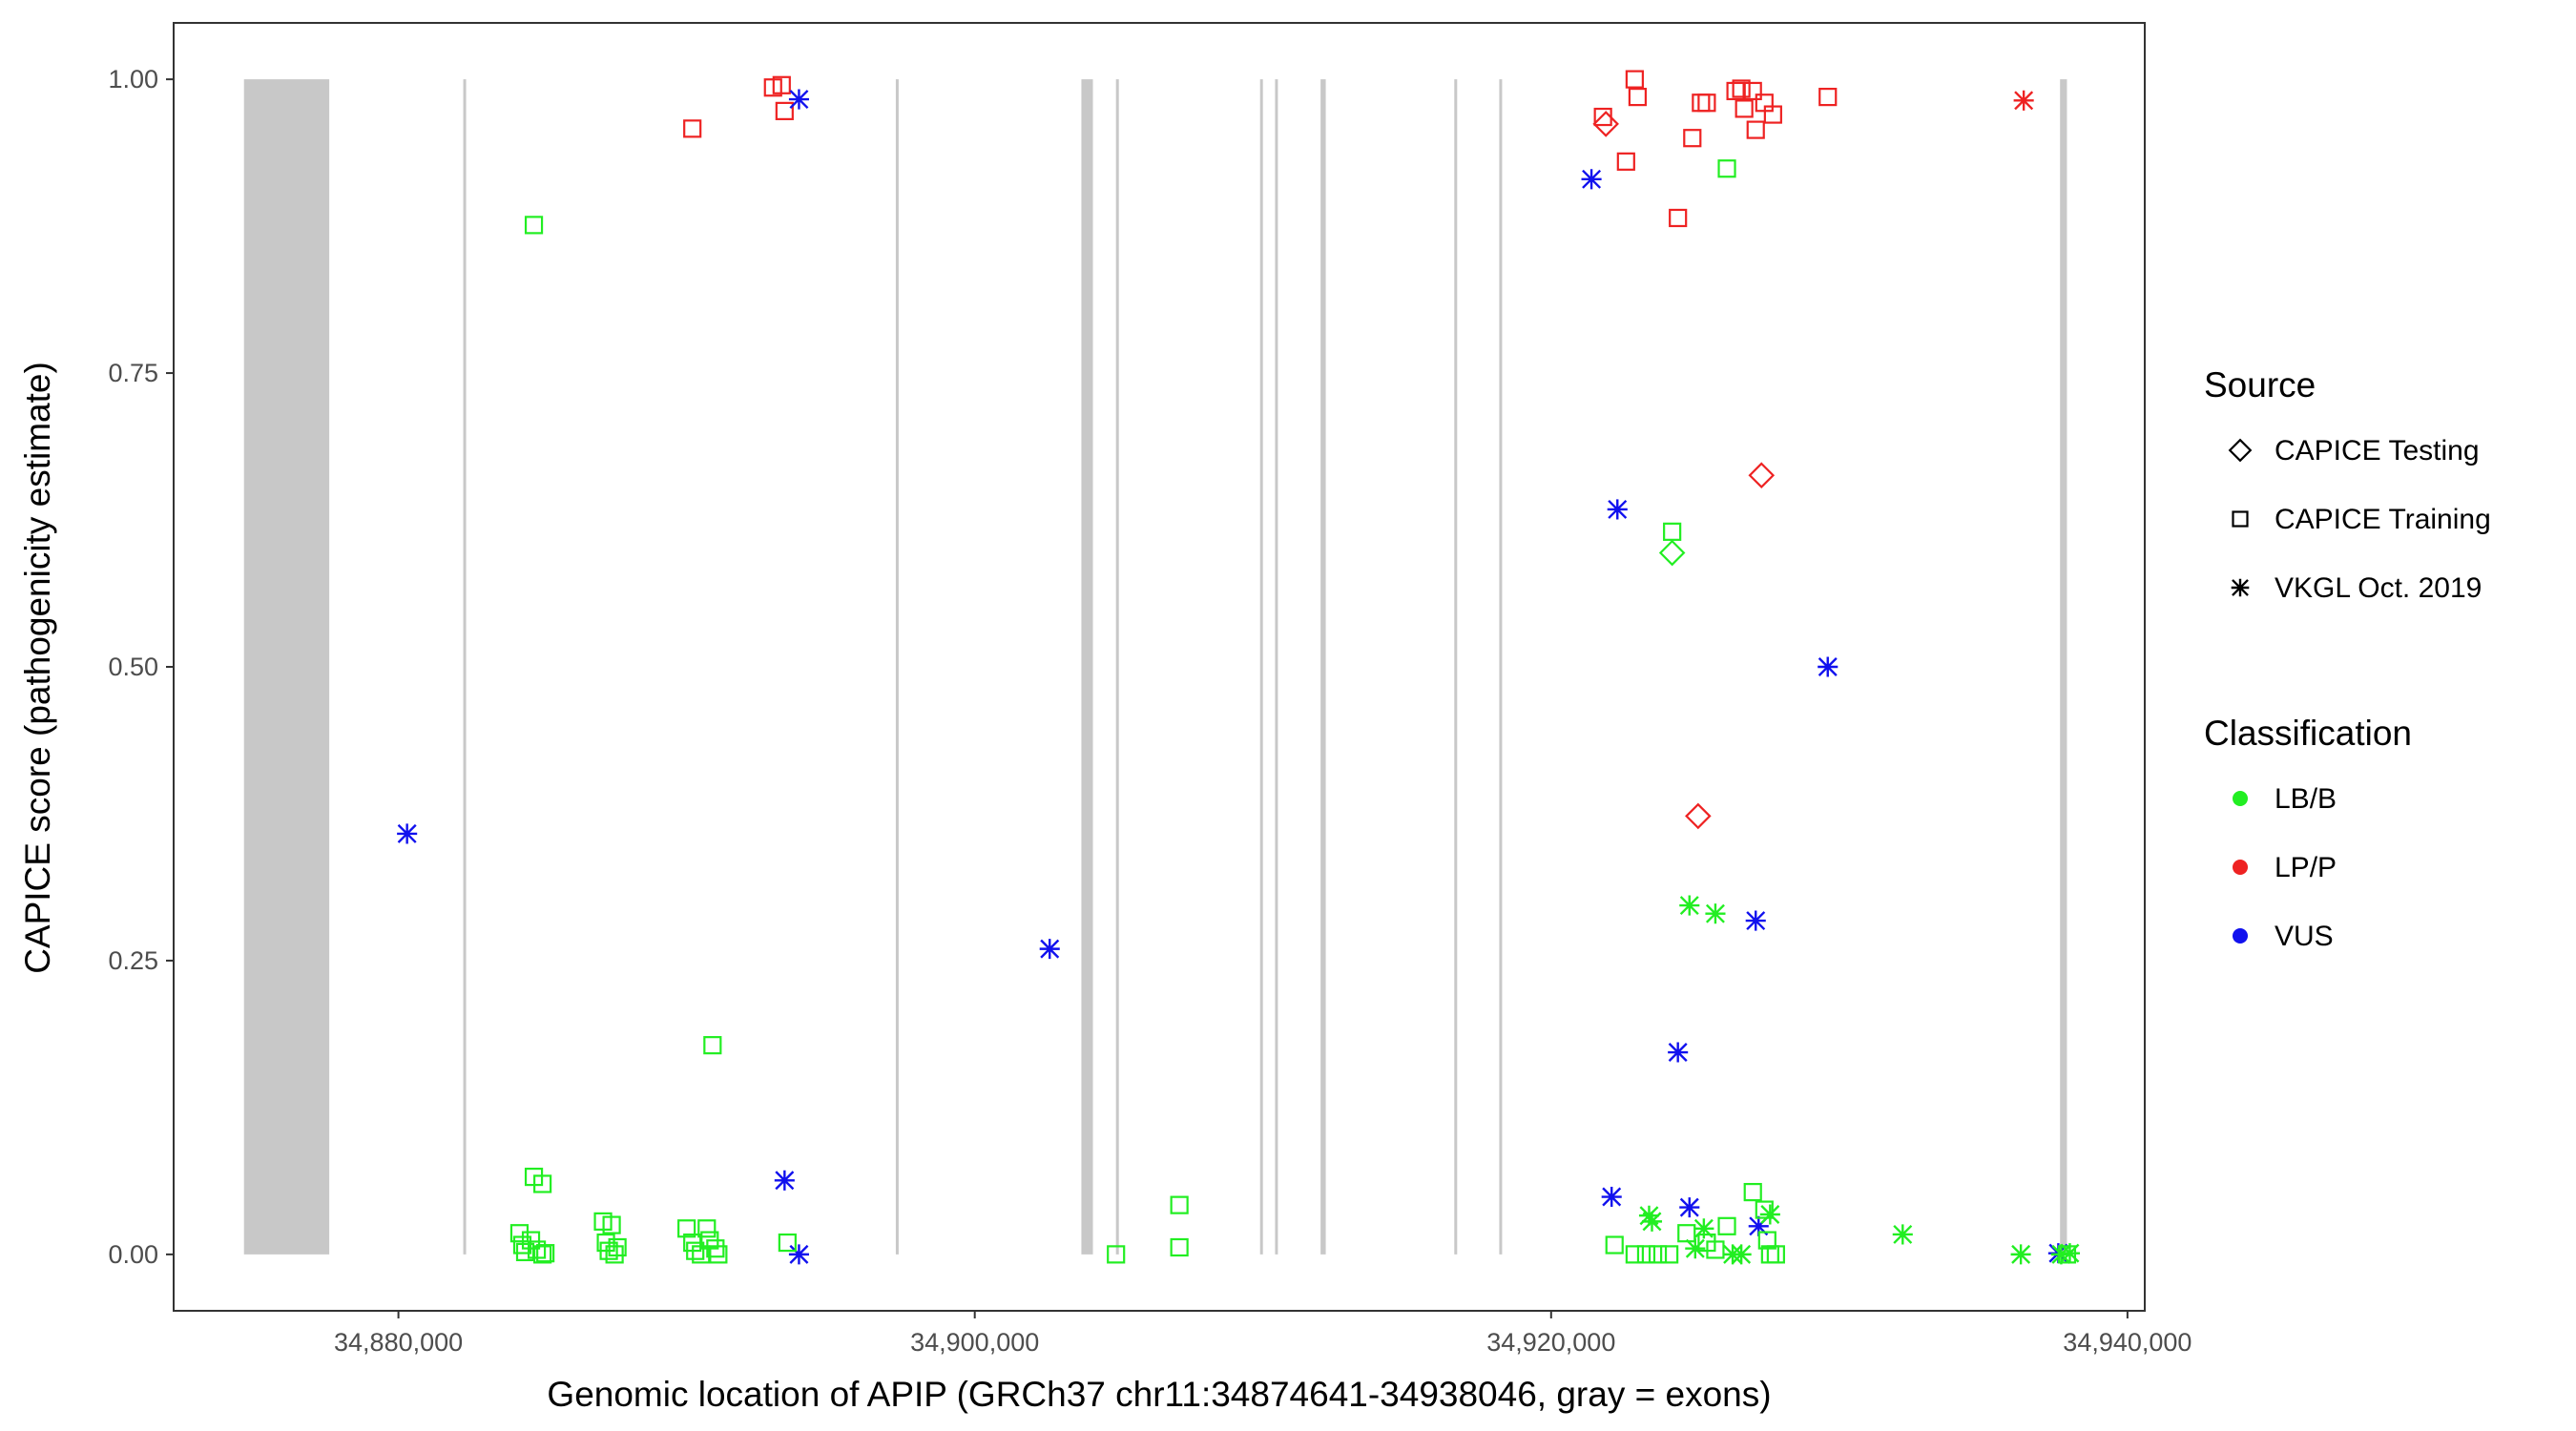  I want to click on legend-key-testing, so click(2240, 450).